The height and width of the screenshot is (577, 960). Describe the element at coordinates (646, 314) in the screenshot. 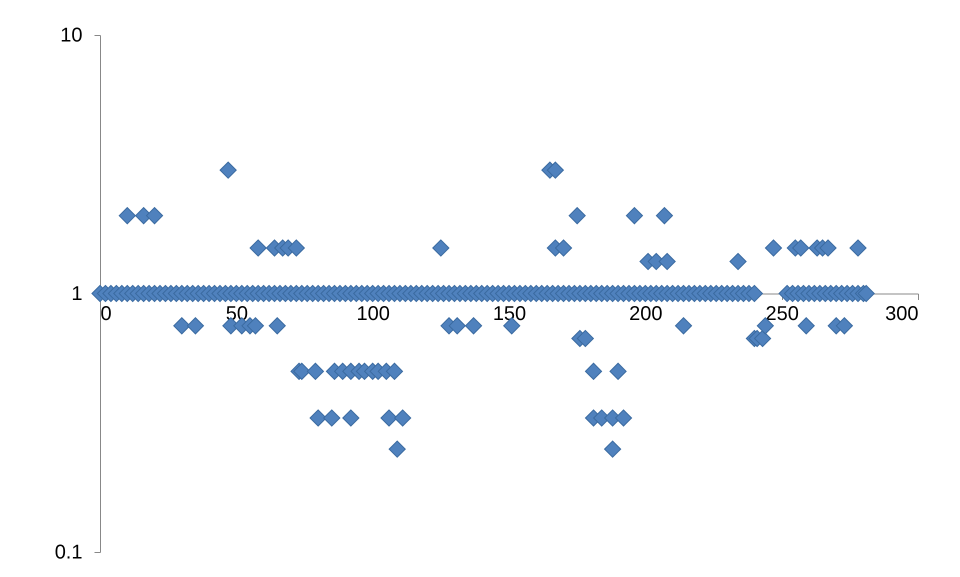

I see `x-tick-label: 200` at that location.